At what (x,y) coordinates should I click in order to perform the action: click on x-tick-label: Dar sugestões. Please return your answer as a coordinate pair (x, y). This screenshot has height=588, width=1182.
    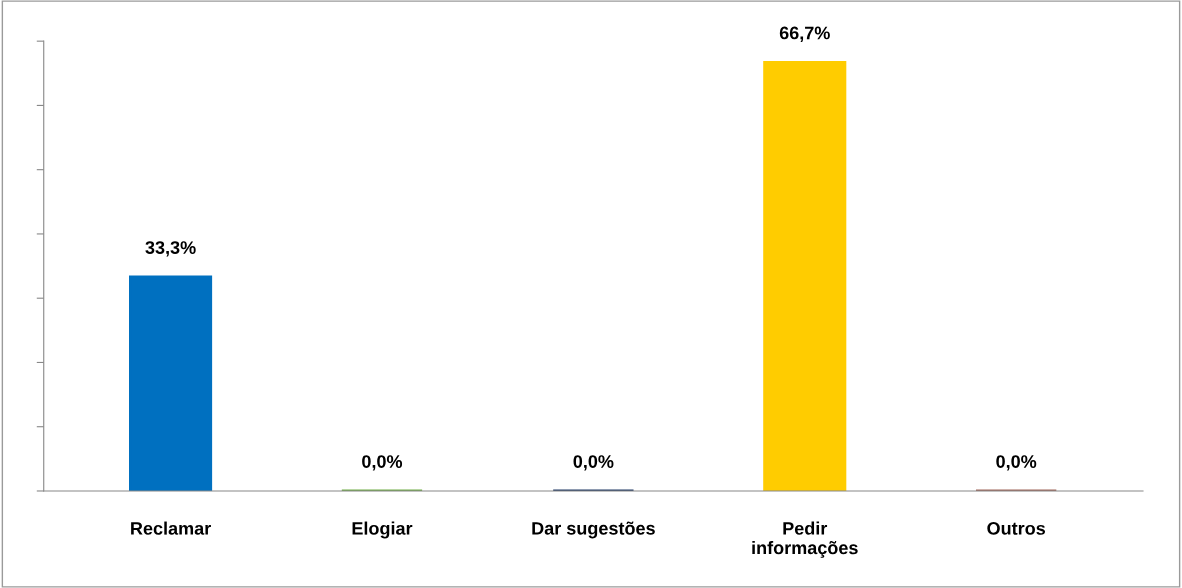
    Looking at the image, I should click on (593, 530).